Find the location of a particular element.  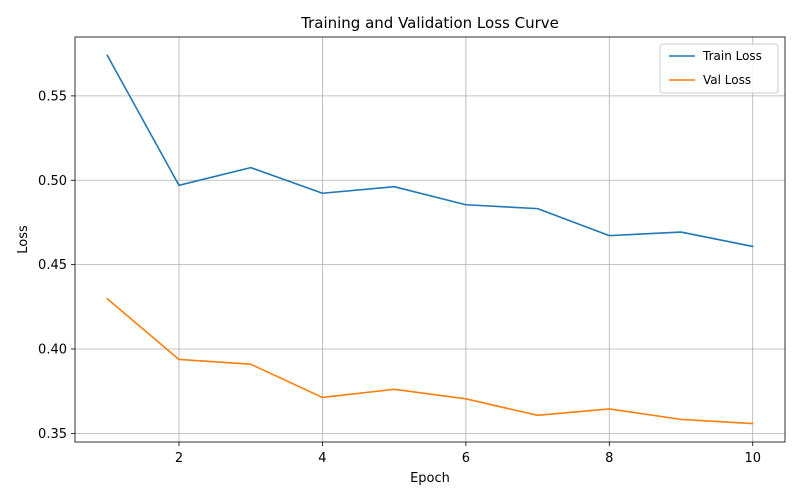

y-tick-label: 0.35 is located at coordinates (52, 434).